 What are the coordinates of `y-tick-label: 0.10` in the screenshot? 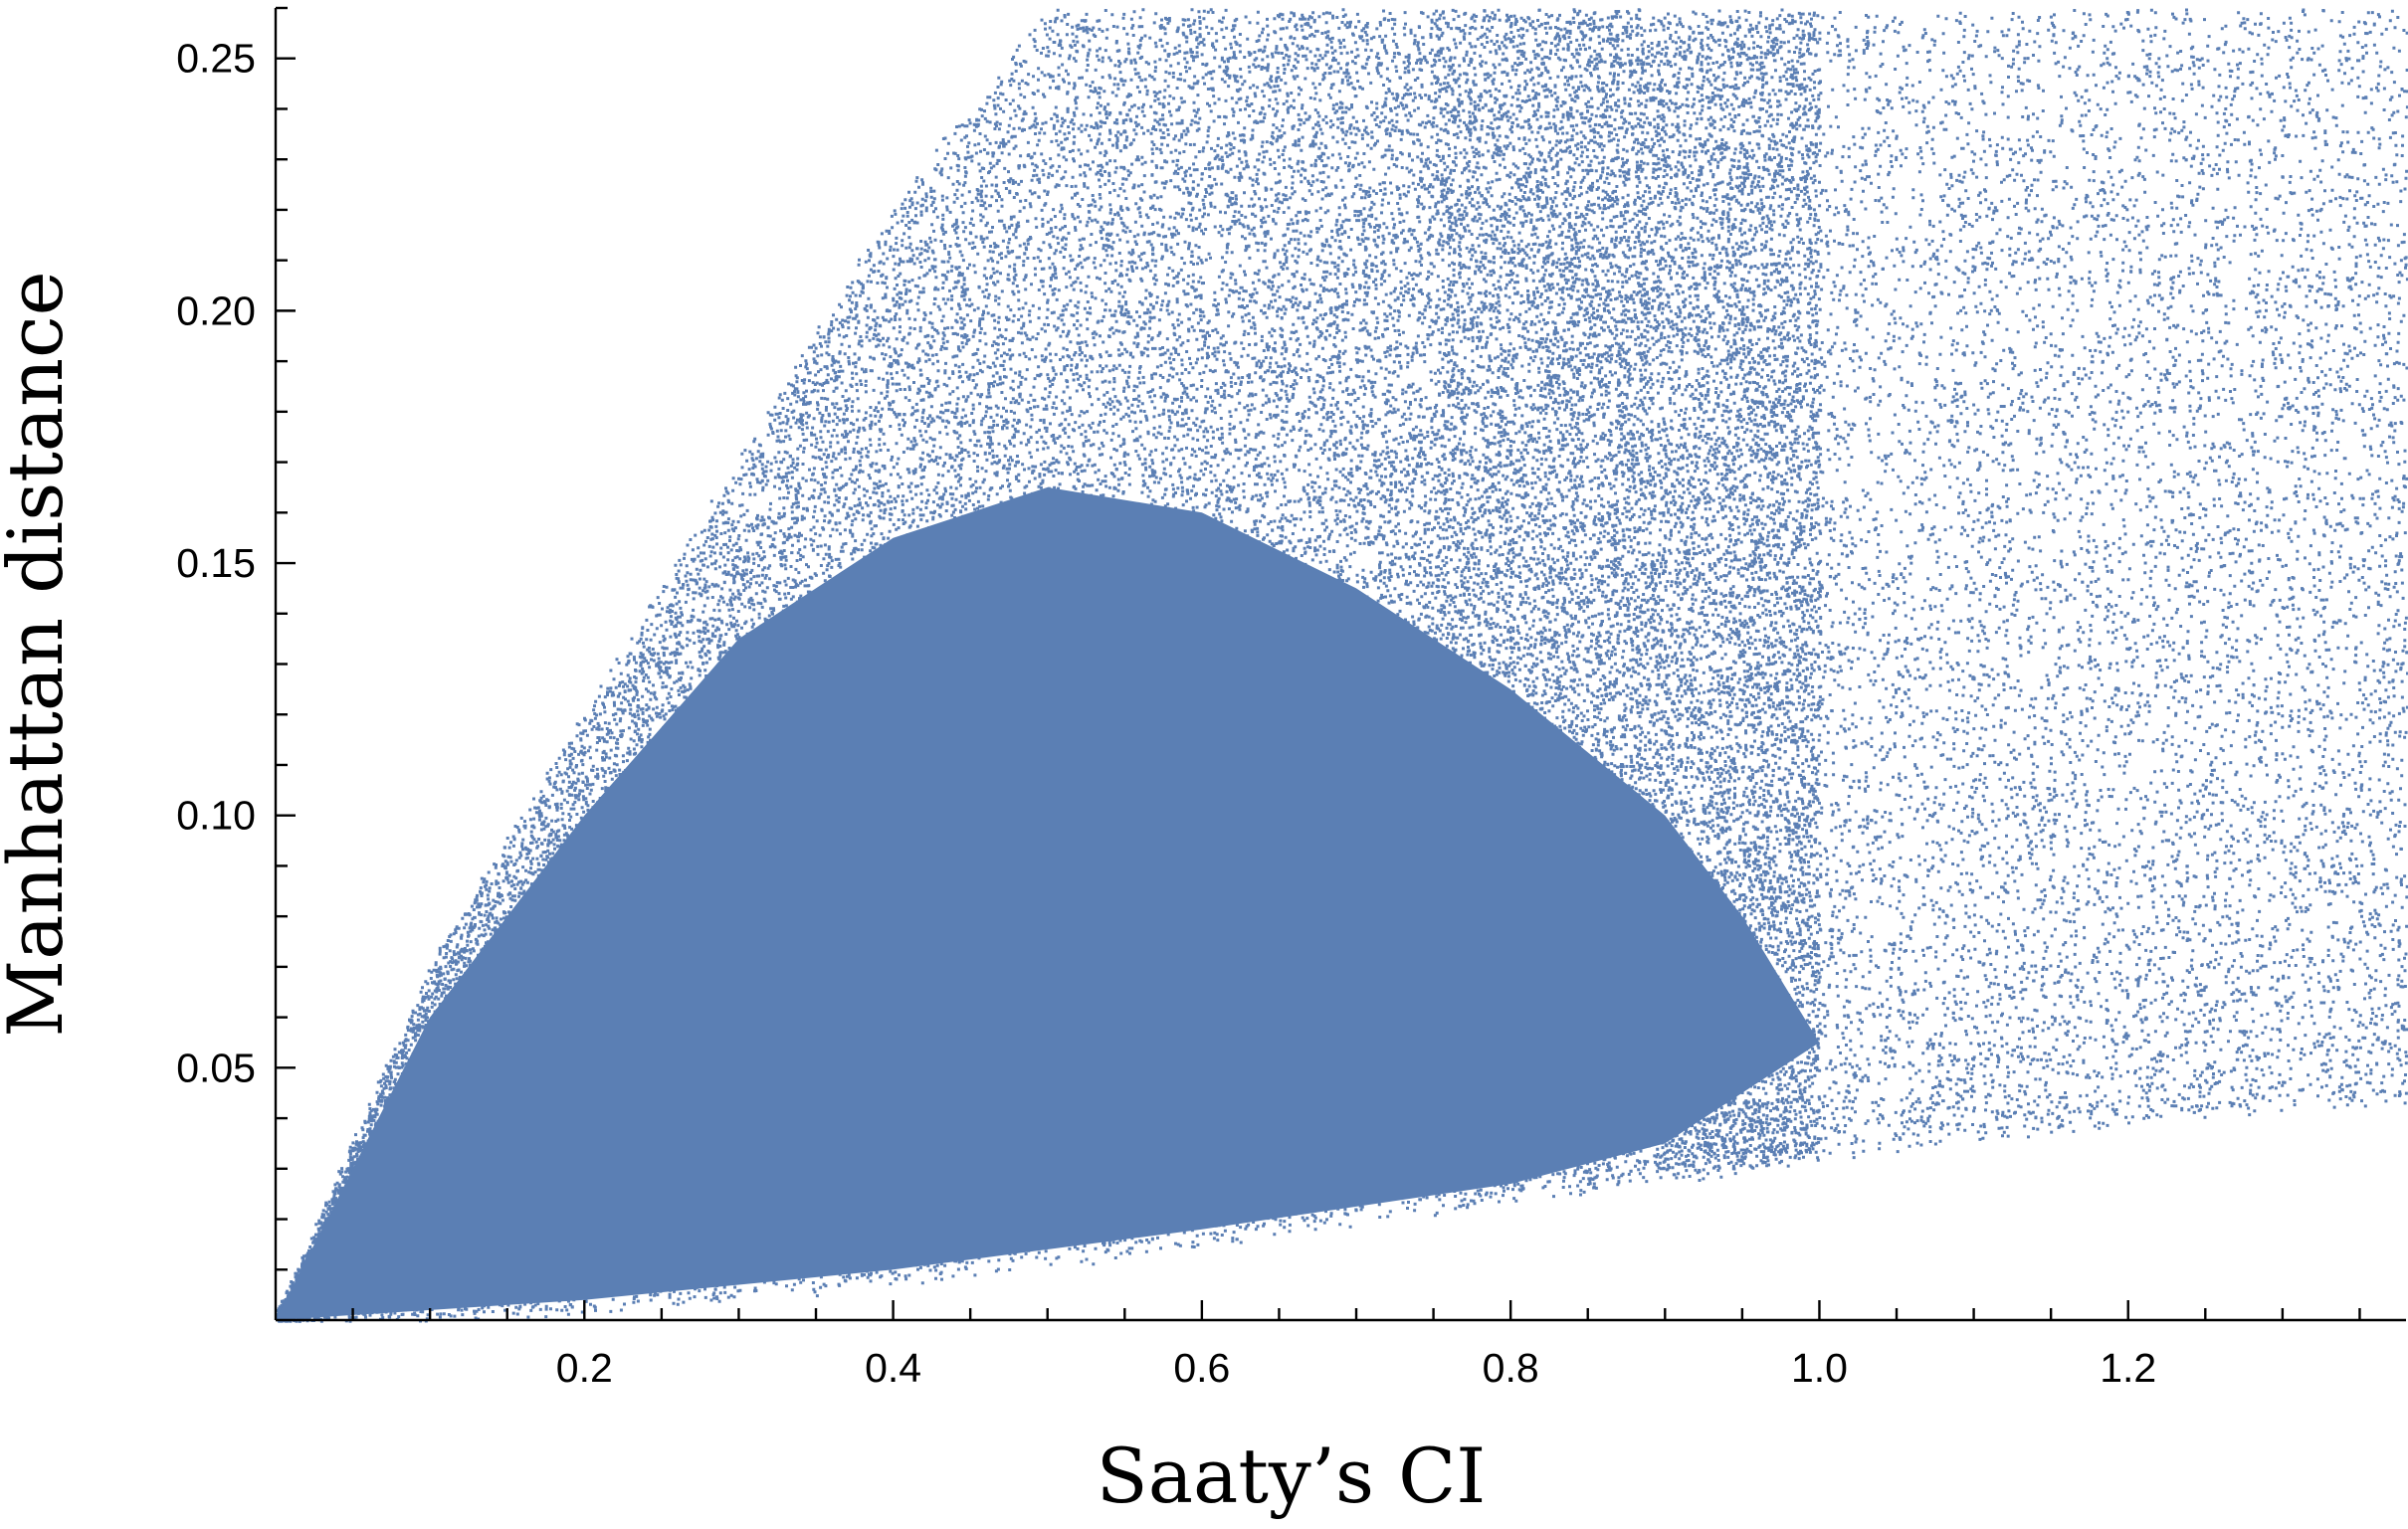 It's located at (216, 816).